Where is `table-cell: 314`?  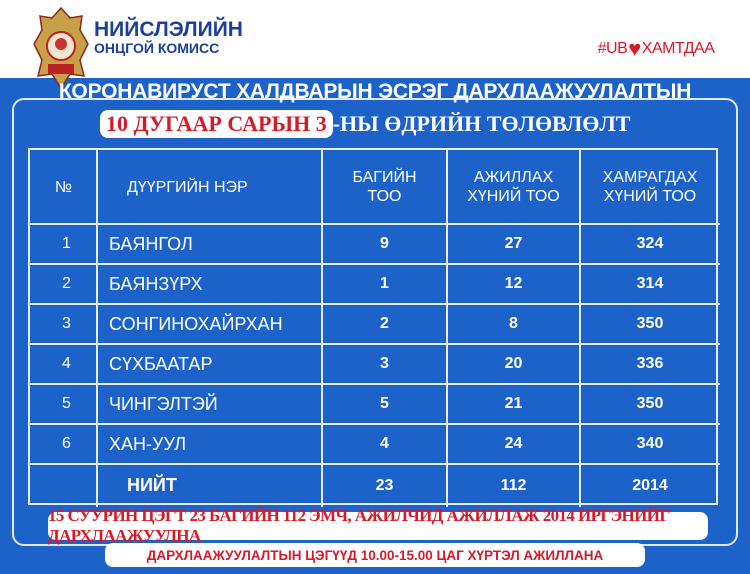
table-cell: 314 is located at coordinates (650, 283).